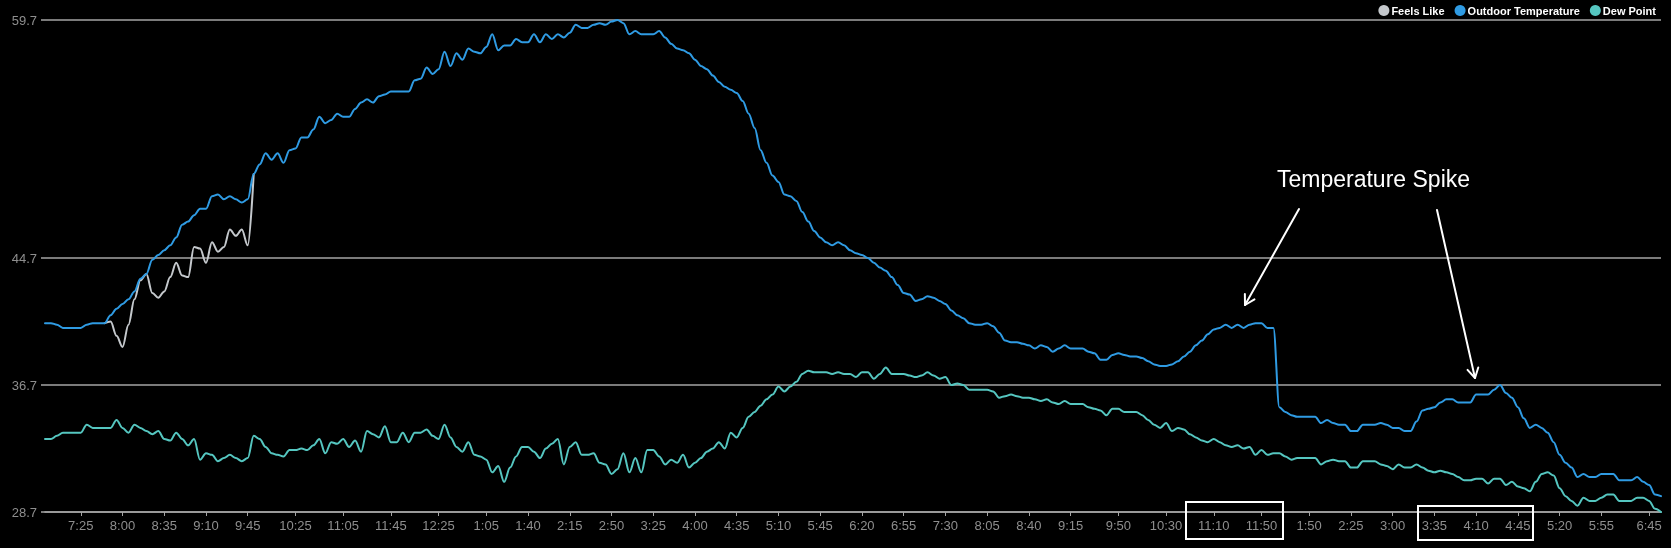  Describe the element at coordinates (1434, 525) in the screenshot. I see `x-tick-label: 3:35` at that location.